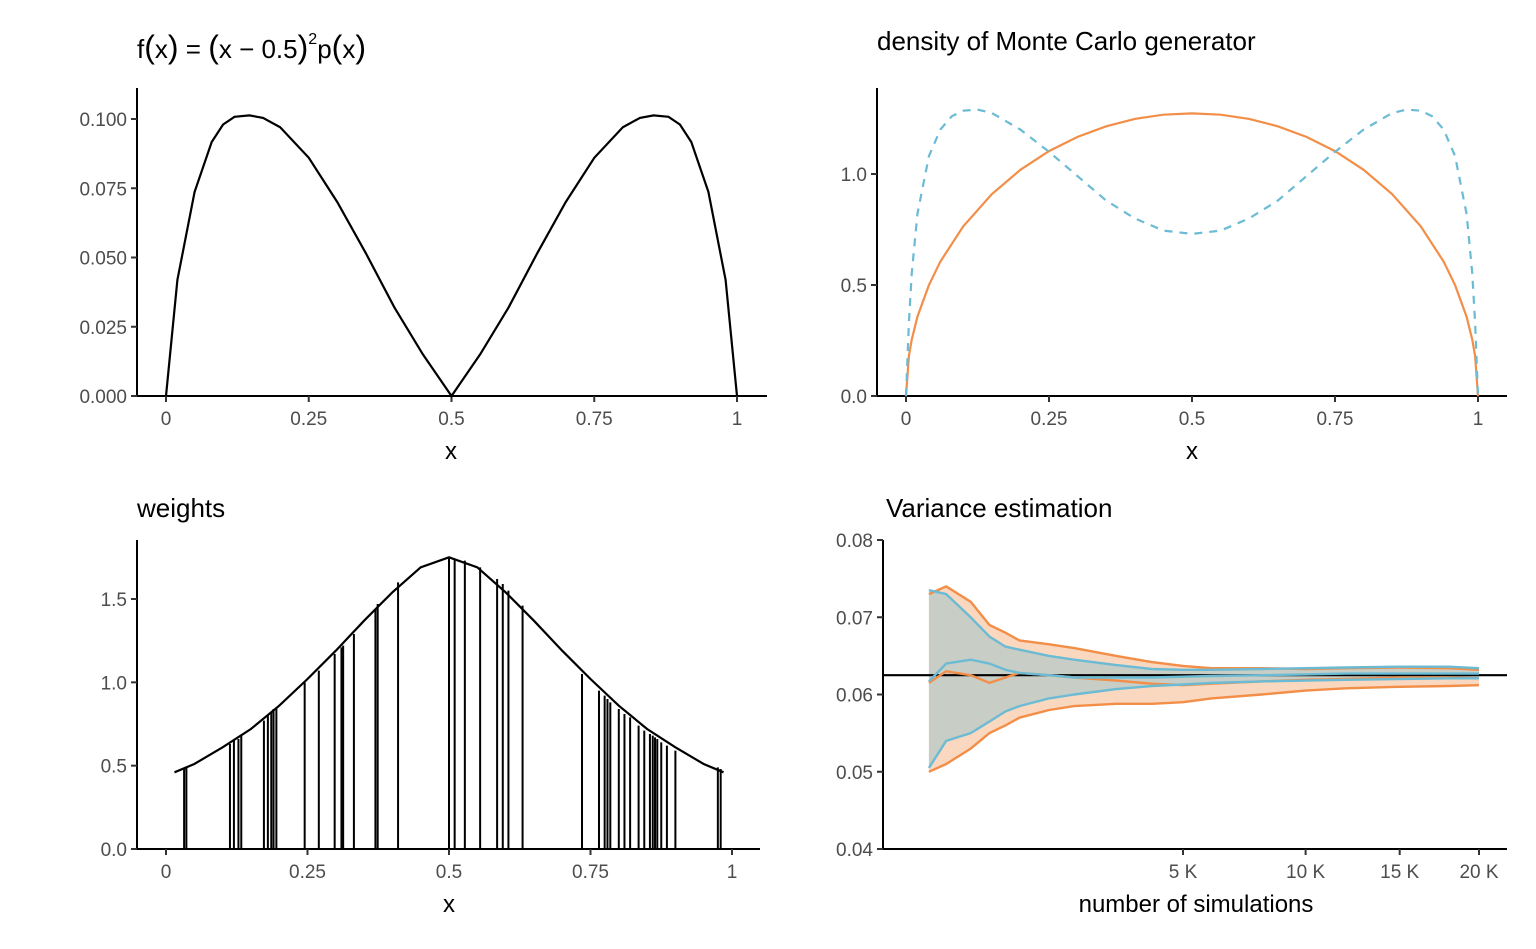  What do you see at coordinates (1203, 670) in the screenshot?
I see `series-line-mean` at bounding box center [1203, 670].